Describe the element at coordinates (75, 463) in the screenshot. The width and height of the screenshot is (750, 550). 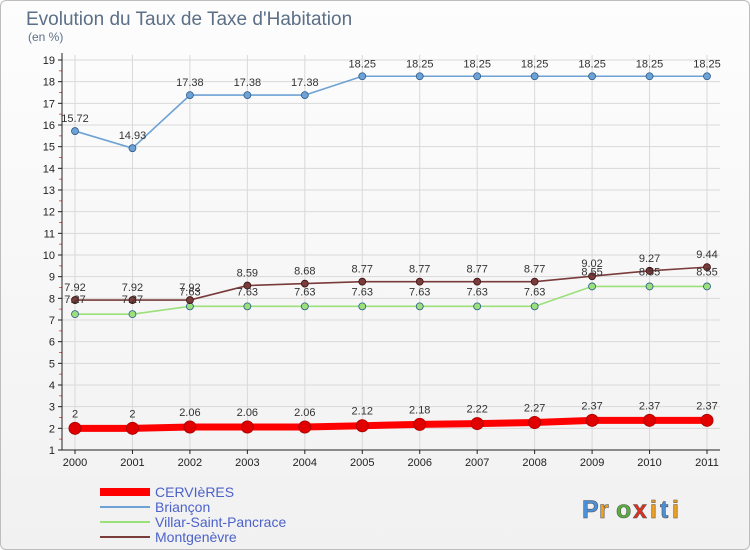
I see `x-tick-label: 2000` at that location.